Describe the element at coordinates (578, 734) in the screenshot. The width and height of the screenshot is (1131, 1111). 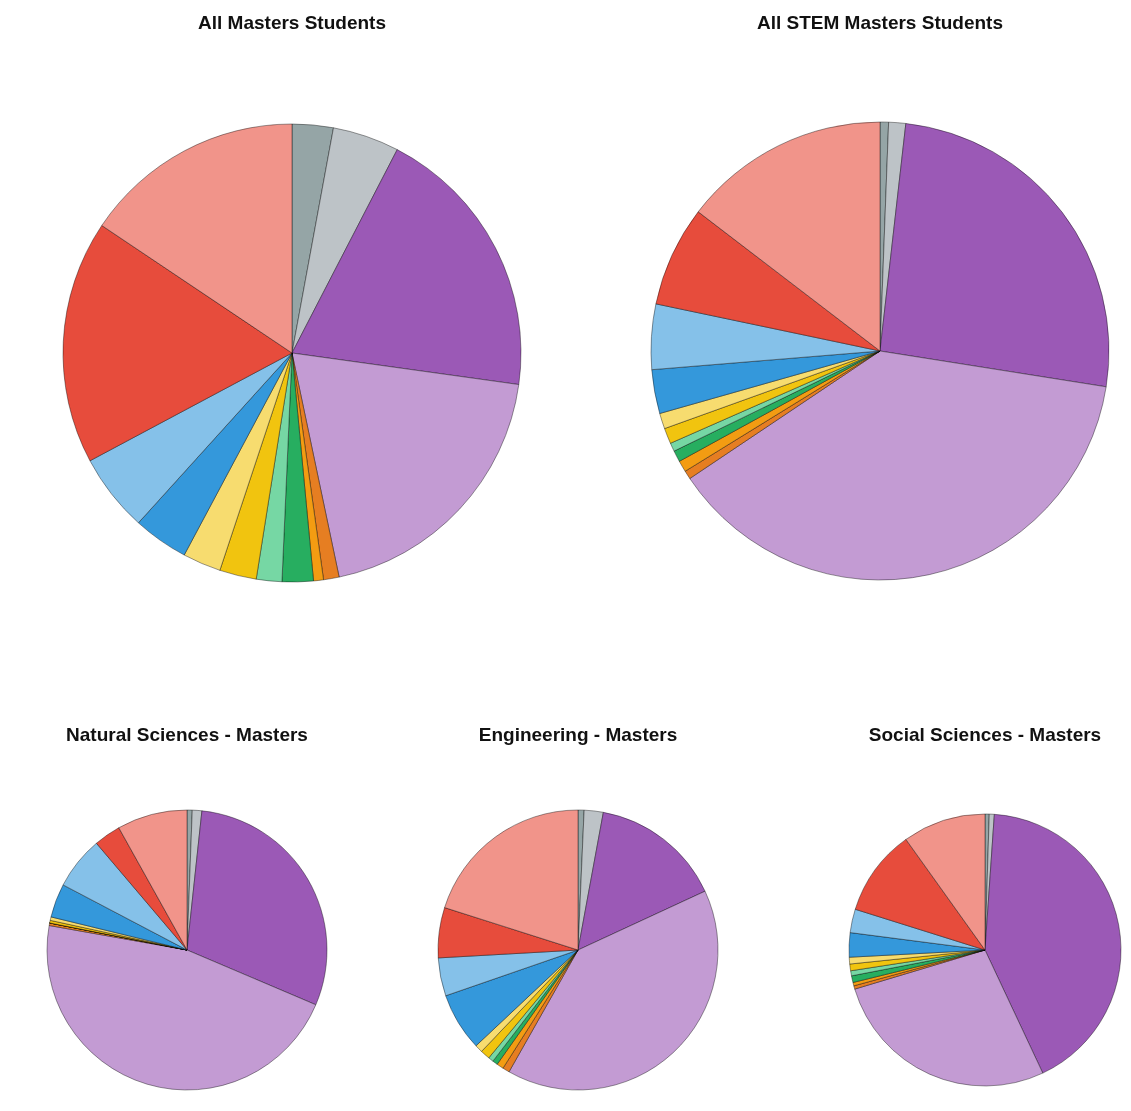
I see `chart-title: Engineering - Masters` at that location.